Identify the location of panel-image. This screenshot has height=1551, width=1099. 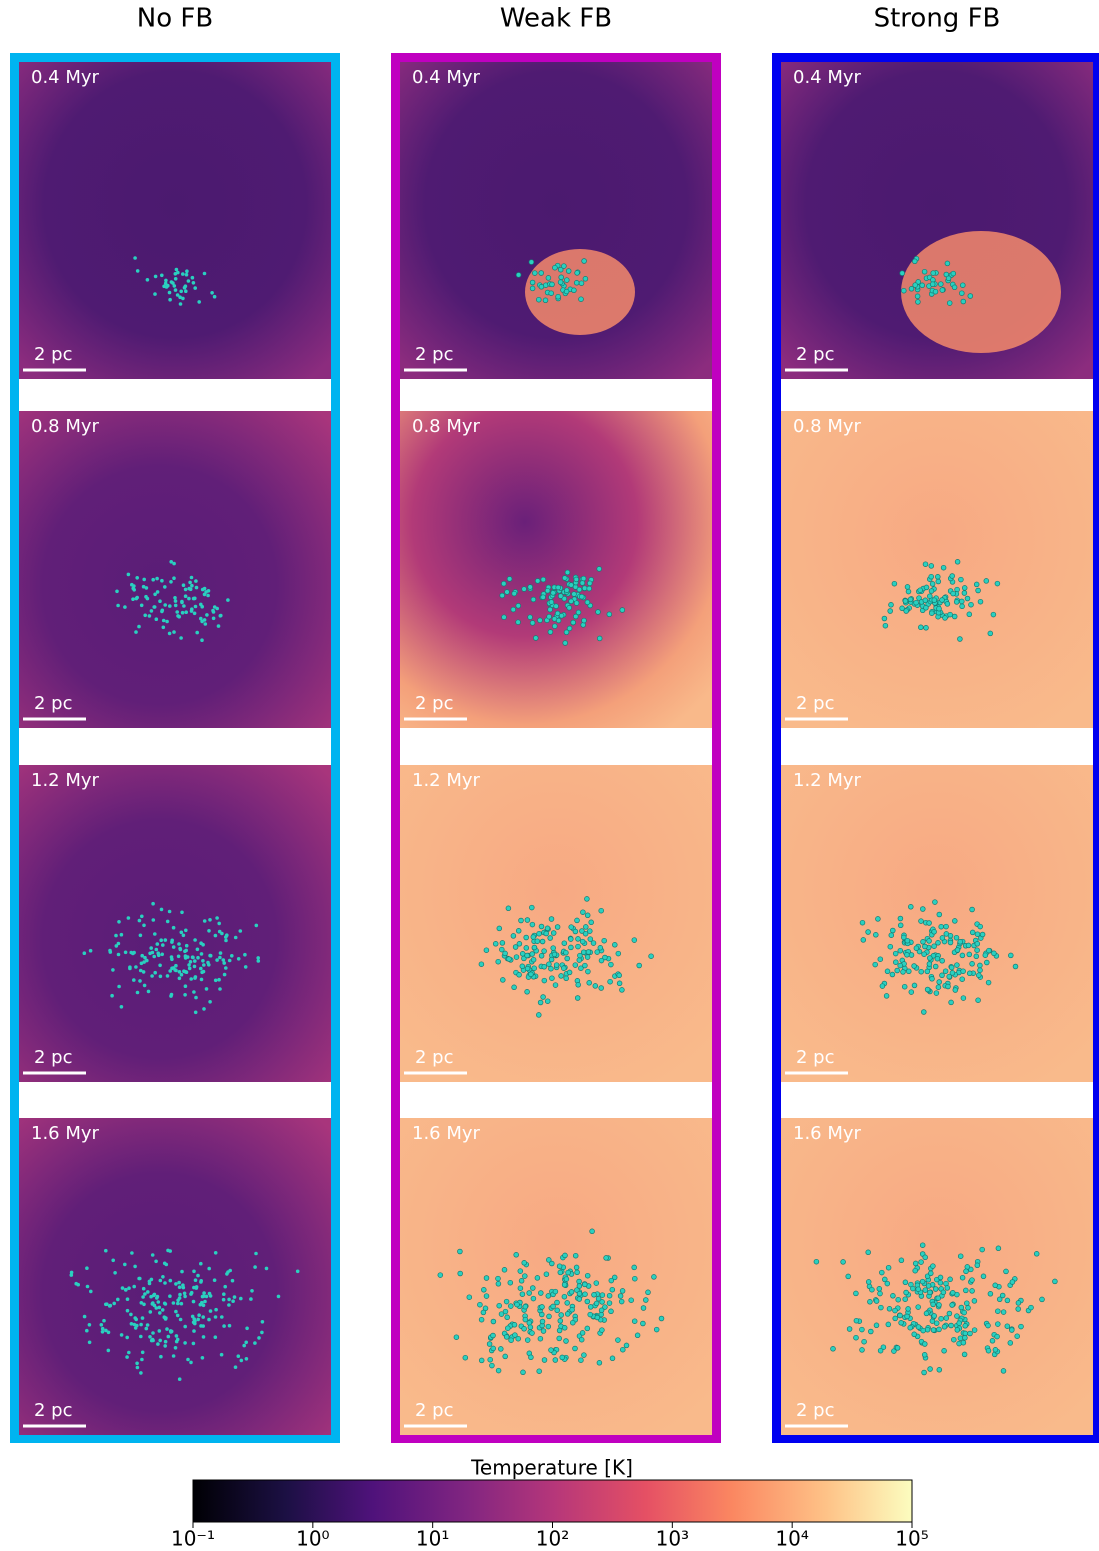
(937, 1276).